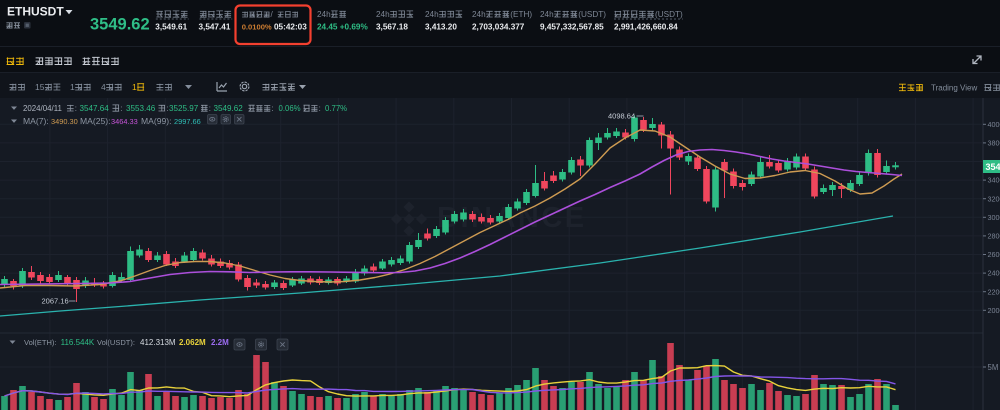 This screenshot has width=1000, height=410. What do you see at coordinates (993, 367) in the screenshot?
I see `svg-text: 5M` at bounding box center [993, 367].